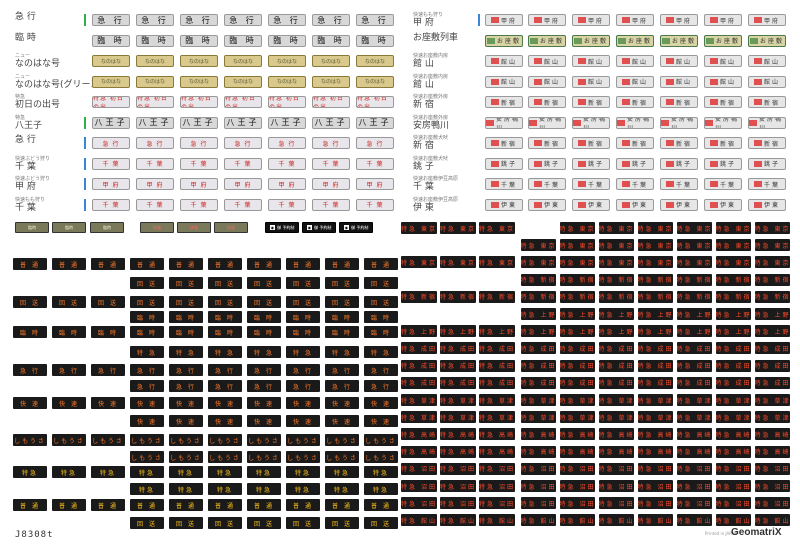 The image size is (800, 554). What do you see at coordinates (25, 38) in the screenshot?
I see `row-label: 臨 時` at bounding box center [25, 38].